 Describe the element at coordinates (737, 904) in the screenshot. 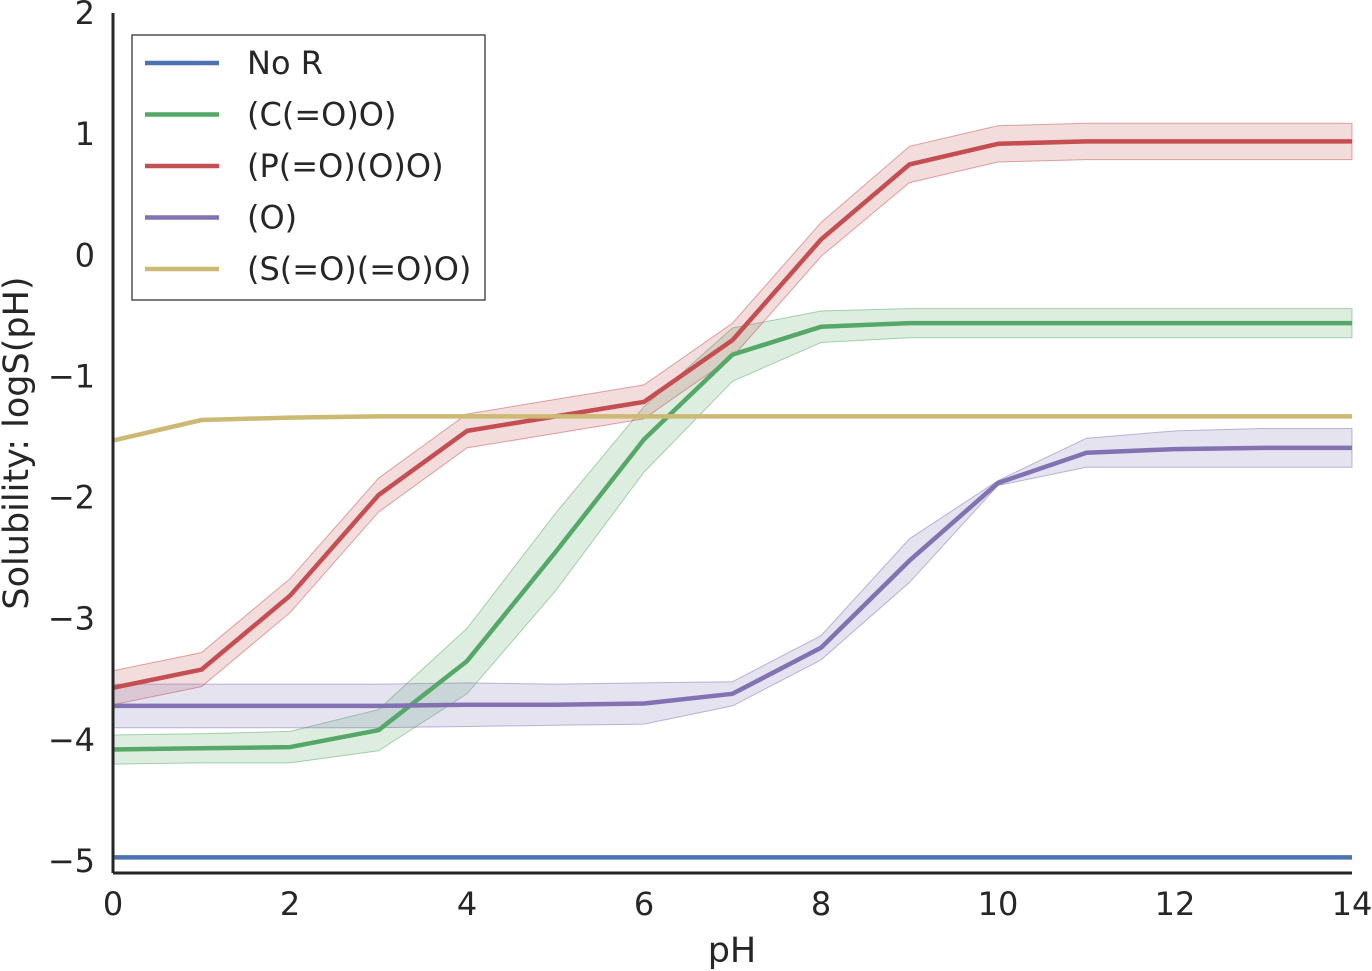

I see `x-tick-labels: 0 2 4 6 8 10 12 14` at that location.